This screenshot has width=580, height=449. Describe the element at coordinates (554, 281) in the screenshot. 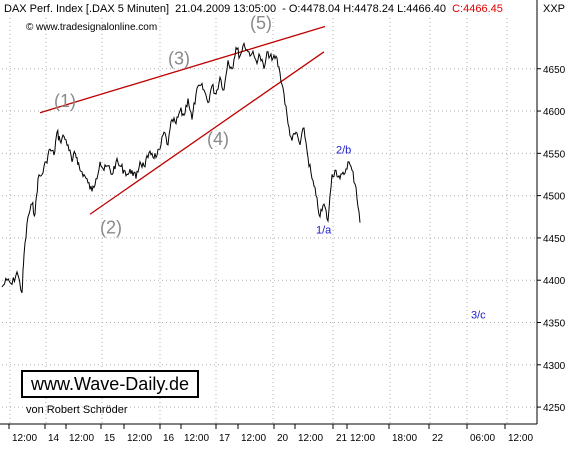

I see `y-tick-label: 4400` at that location.